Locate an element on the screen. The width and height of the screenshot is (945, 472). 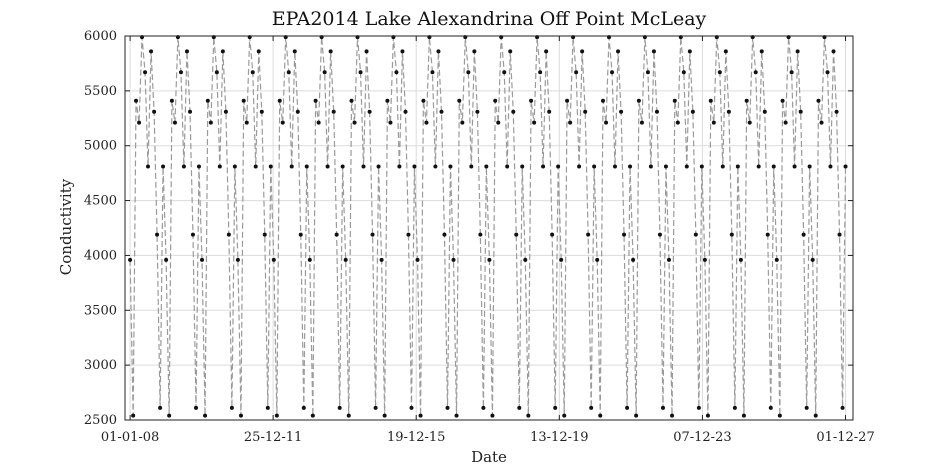
x-tick-label: 07-12-23 is located at coordinates (702, 437).